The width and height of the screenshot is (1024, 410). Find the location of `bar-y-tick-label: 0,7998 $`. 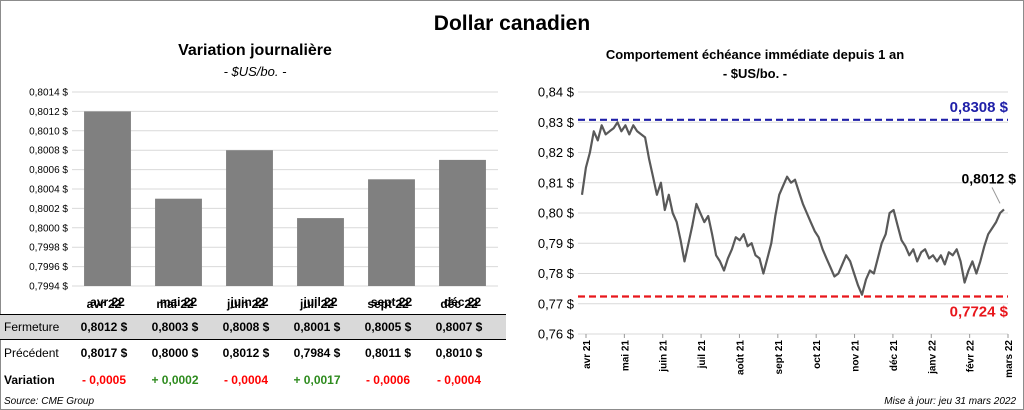

bar-y-tick-label: 0,7998 $ is located at coordinates (48, 248).